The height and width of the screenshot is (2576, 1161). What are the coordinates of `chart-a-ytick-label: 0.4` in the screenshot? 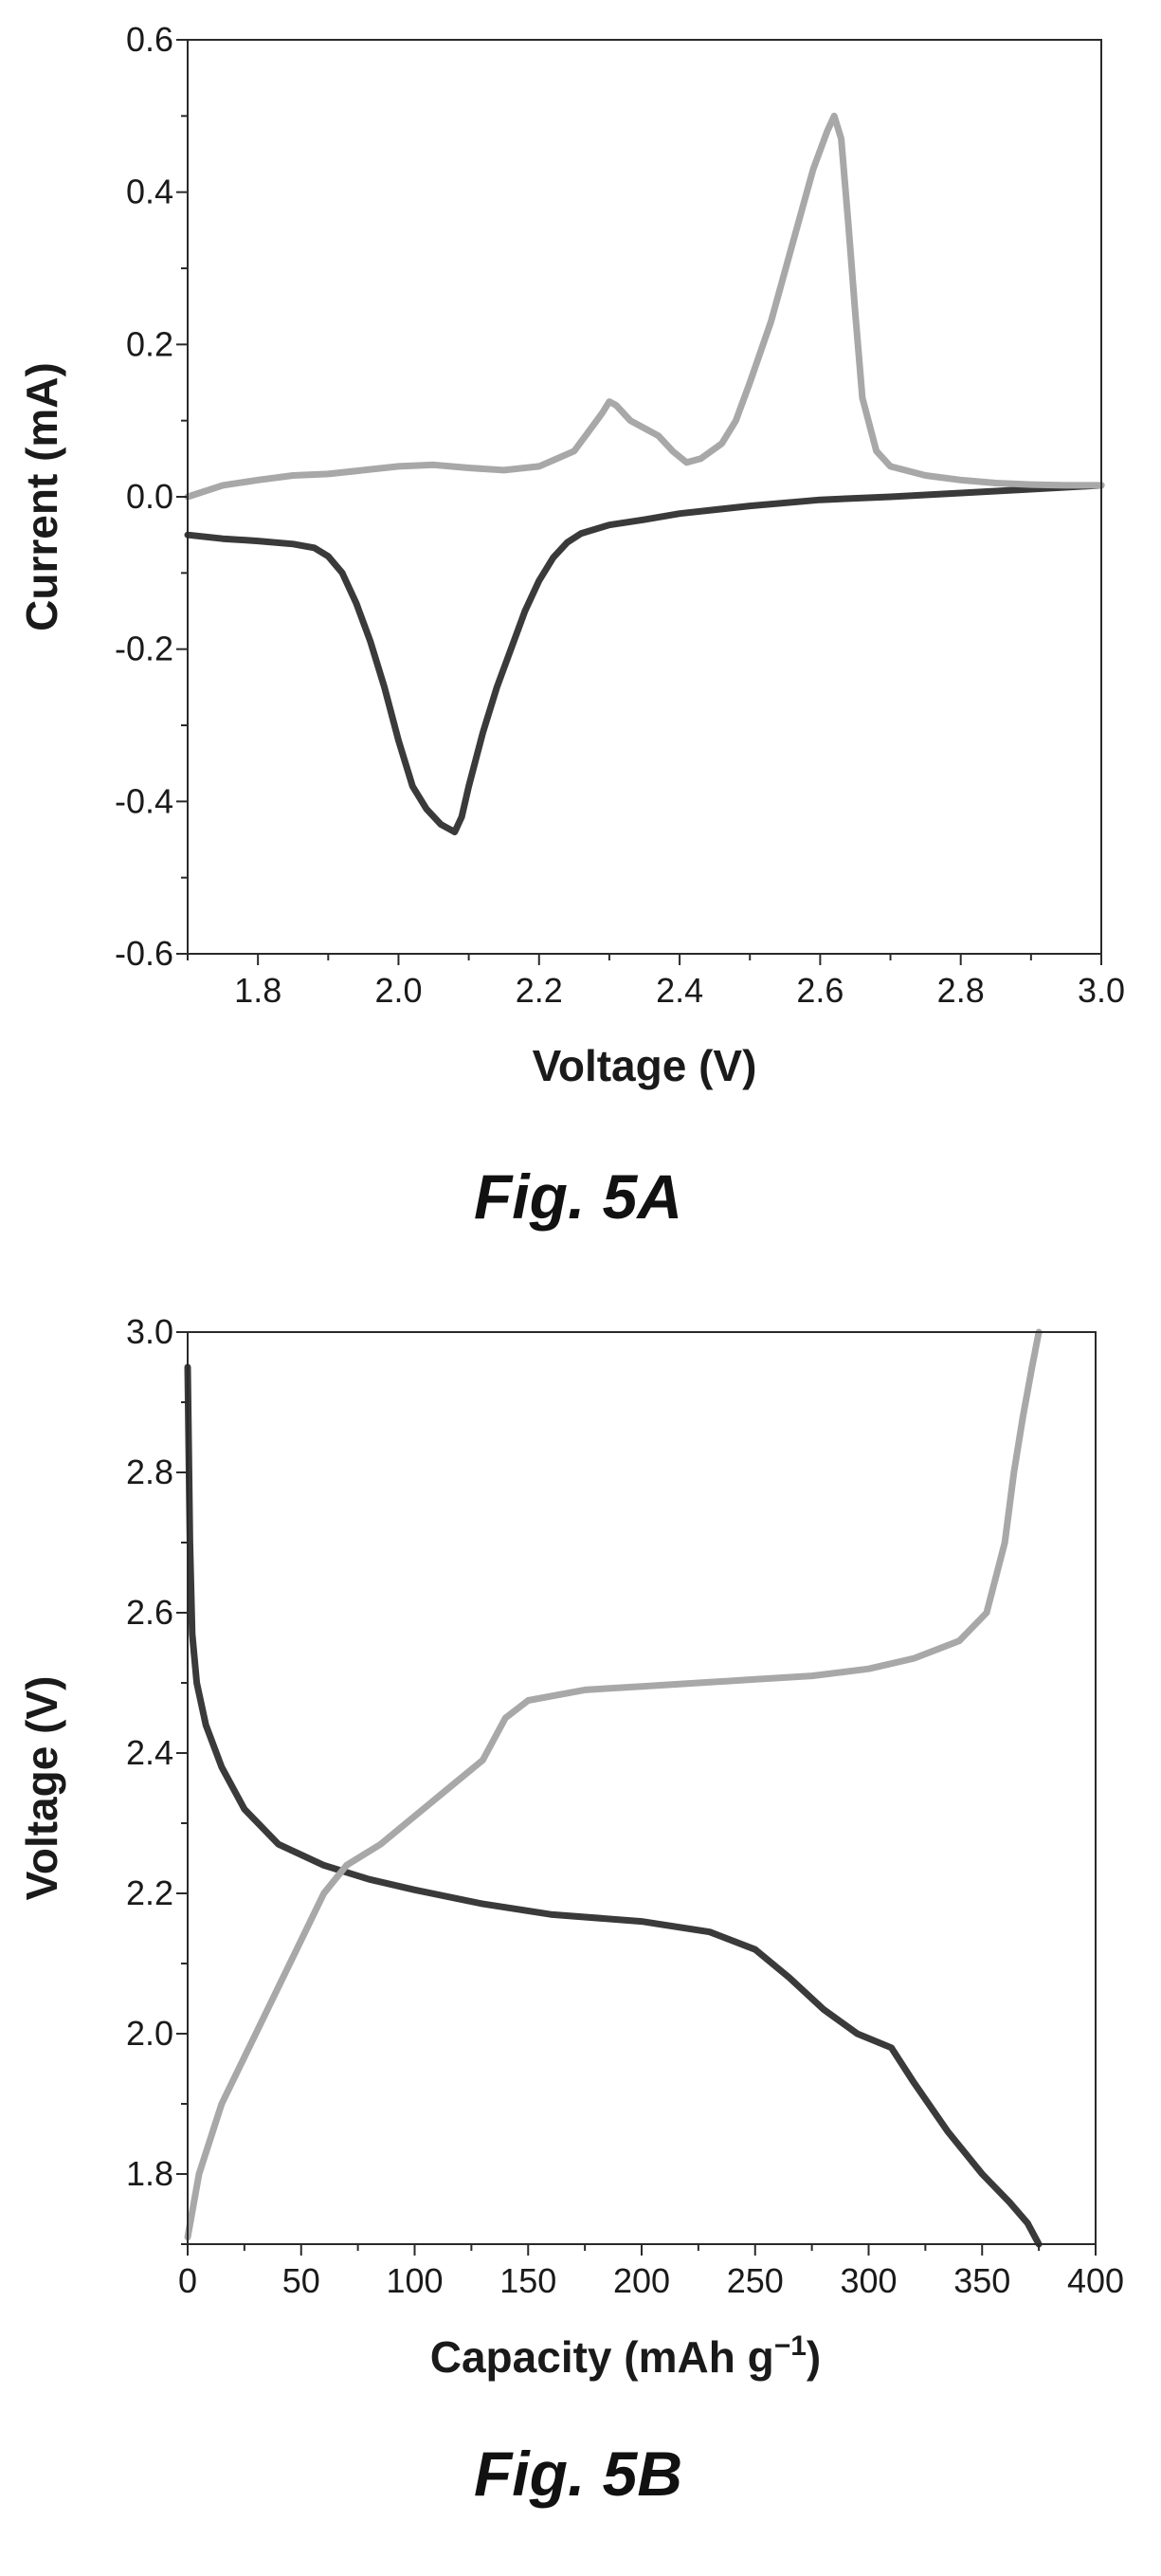 It's located at (150, 192).